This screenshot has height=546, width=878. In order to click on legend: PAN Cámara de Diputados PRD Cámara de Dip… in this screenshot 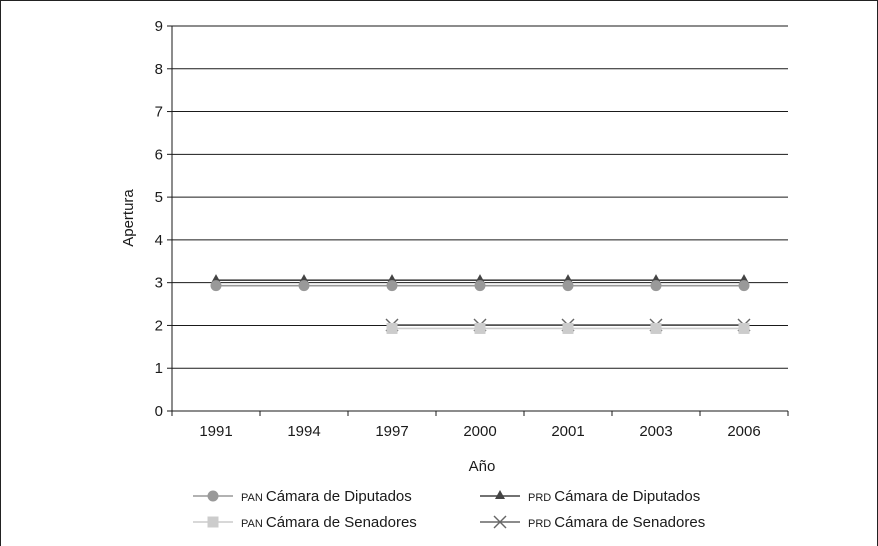, I will do `click(449, 509)`.